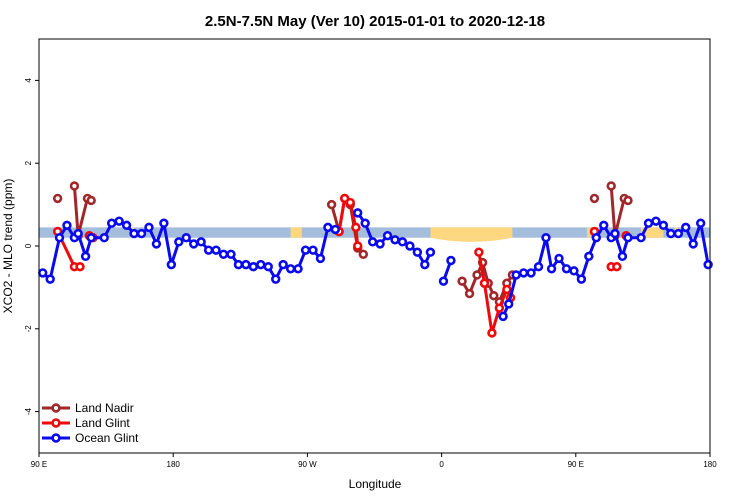  I want to click on y-tick-label: -2, so click(28, 329).